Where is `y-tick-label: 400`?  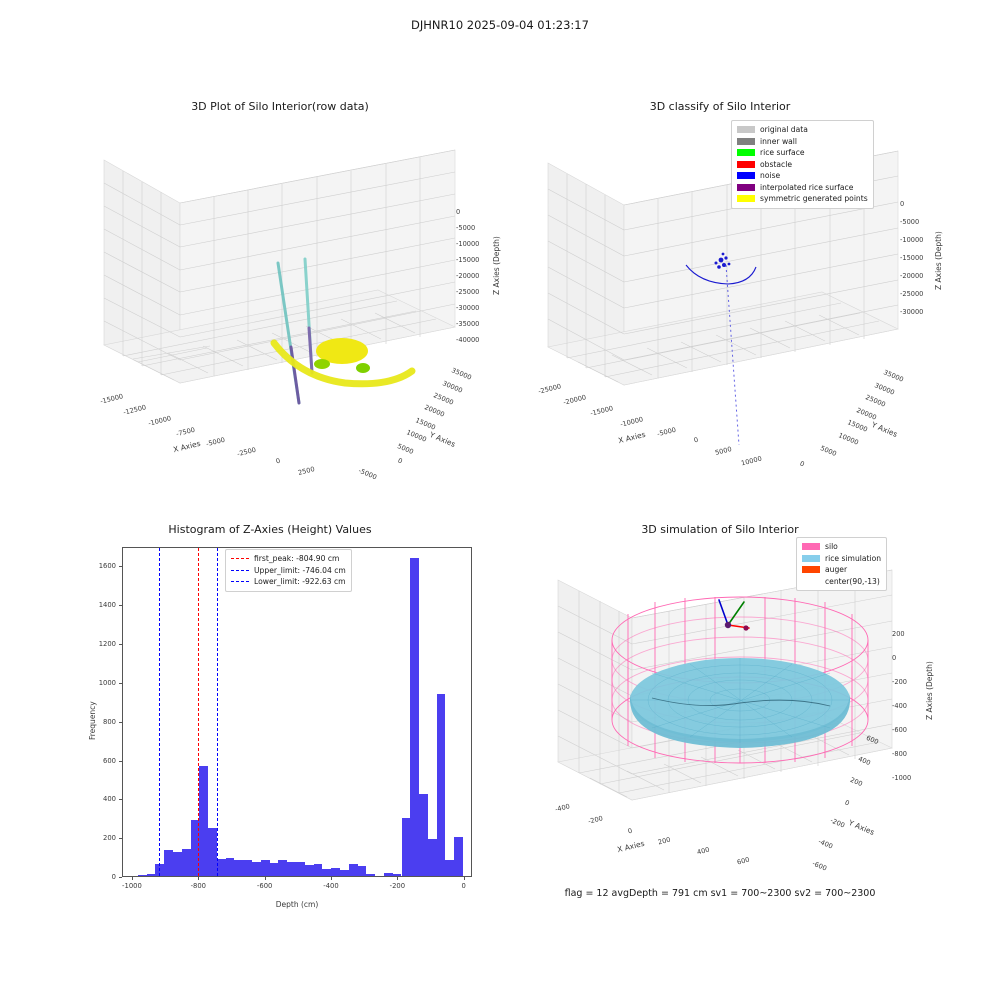
y-tick-label: 400 is located at coordinates (109, 799).